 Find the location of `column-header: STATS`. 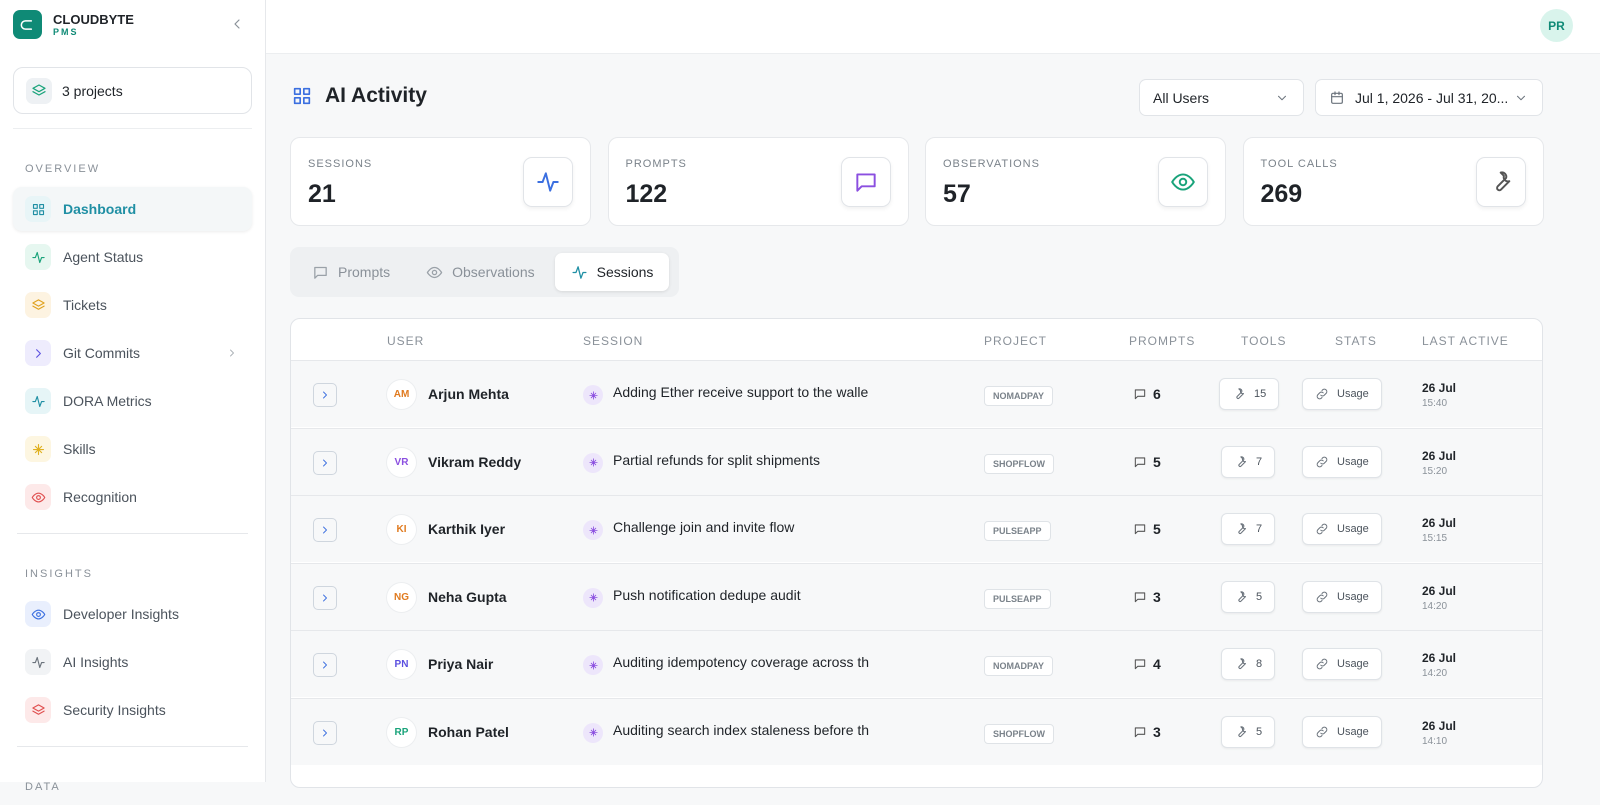

column-header: STATS is located at coordinates (1356, 341).